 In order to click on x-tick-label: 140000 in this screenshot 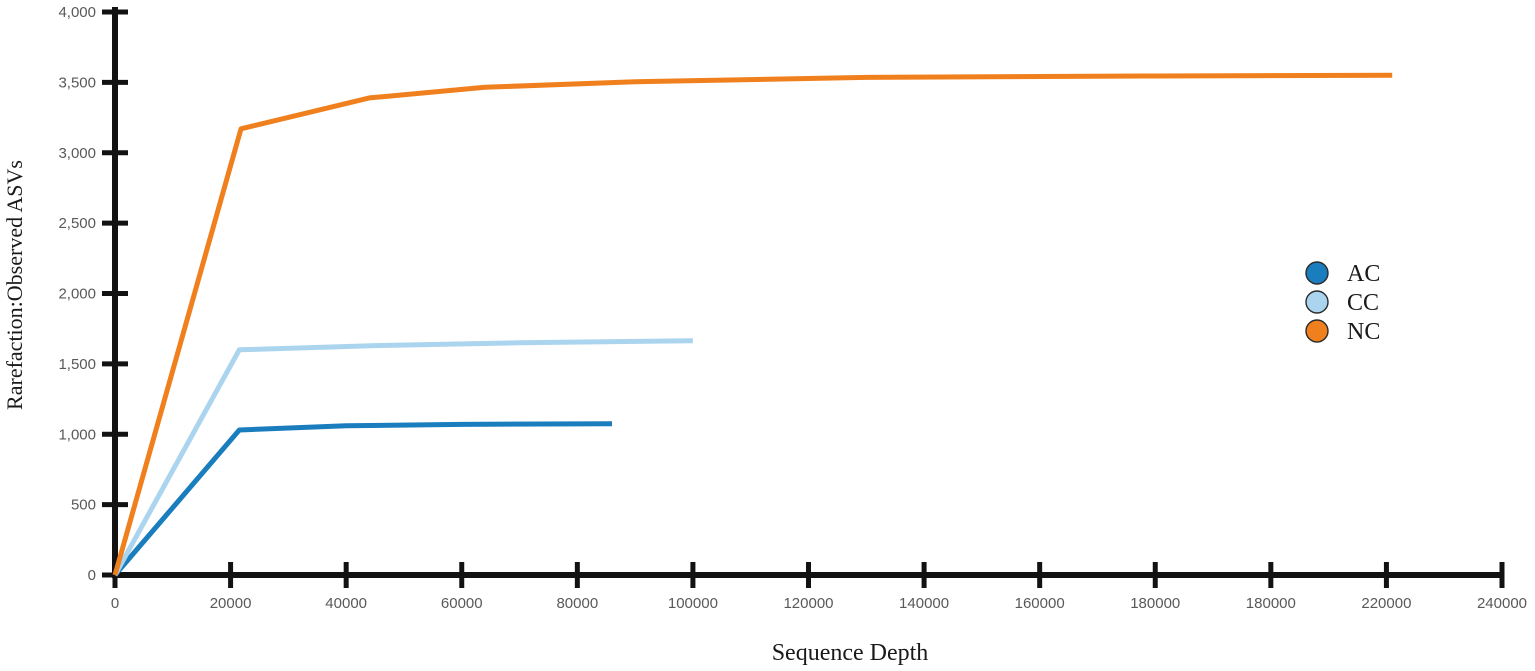, I will do `click(924, 603)`.